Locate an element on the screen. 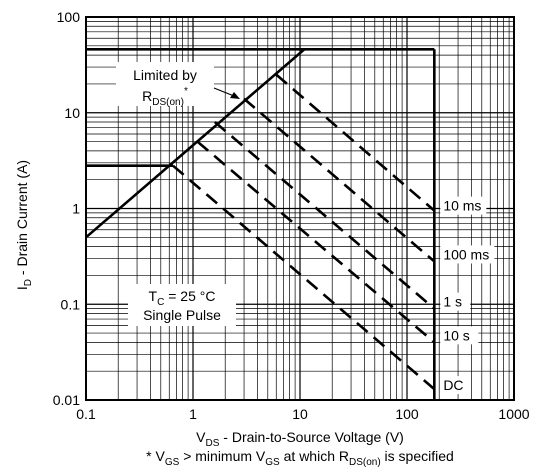 The height and width of the screenshot is (470, 539). y-tick-label: 1 is located at coordinates (76, 209).